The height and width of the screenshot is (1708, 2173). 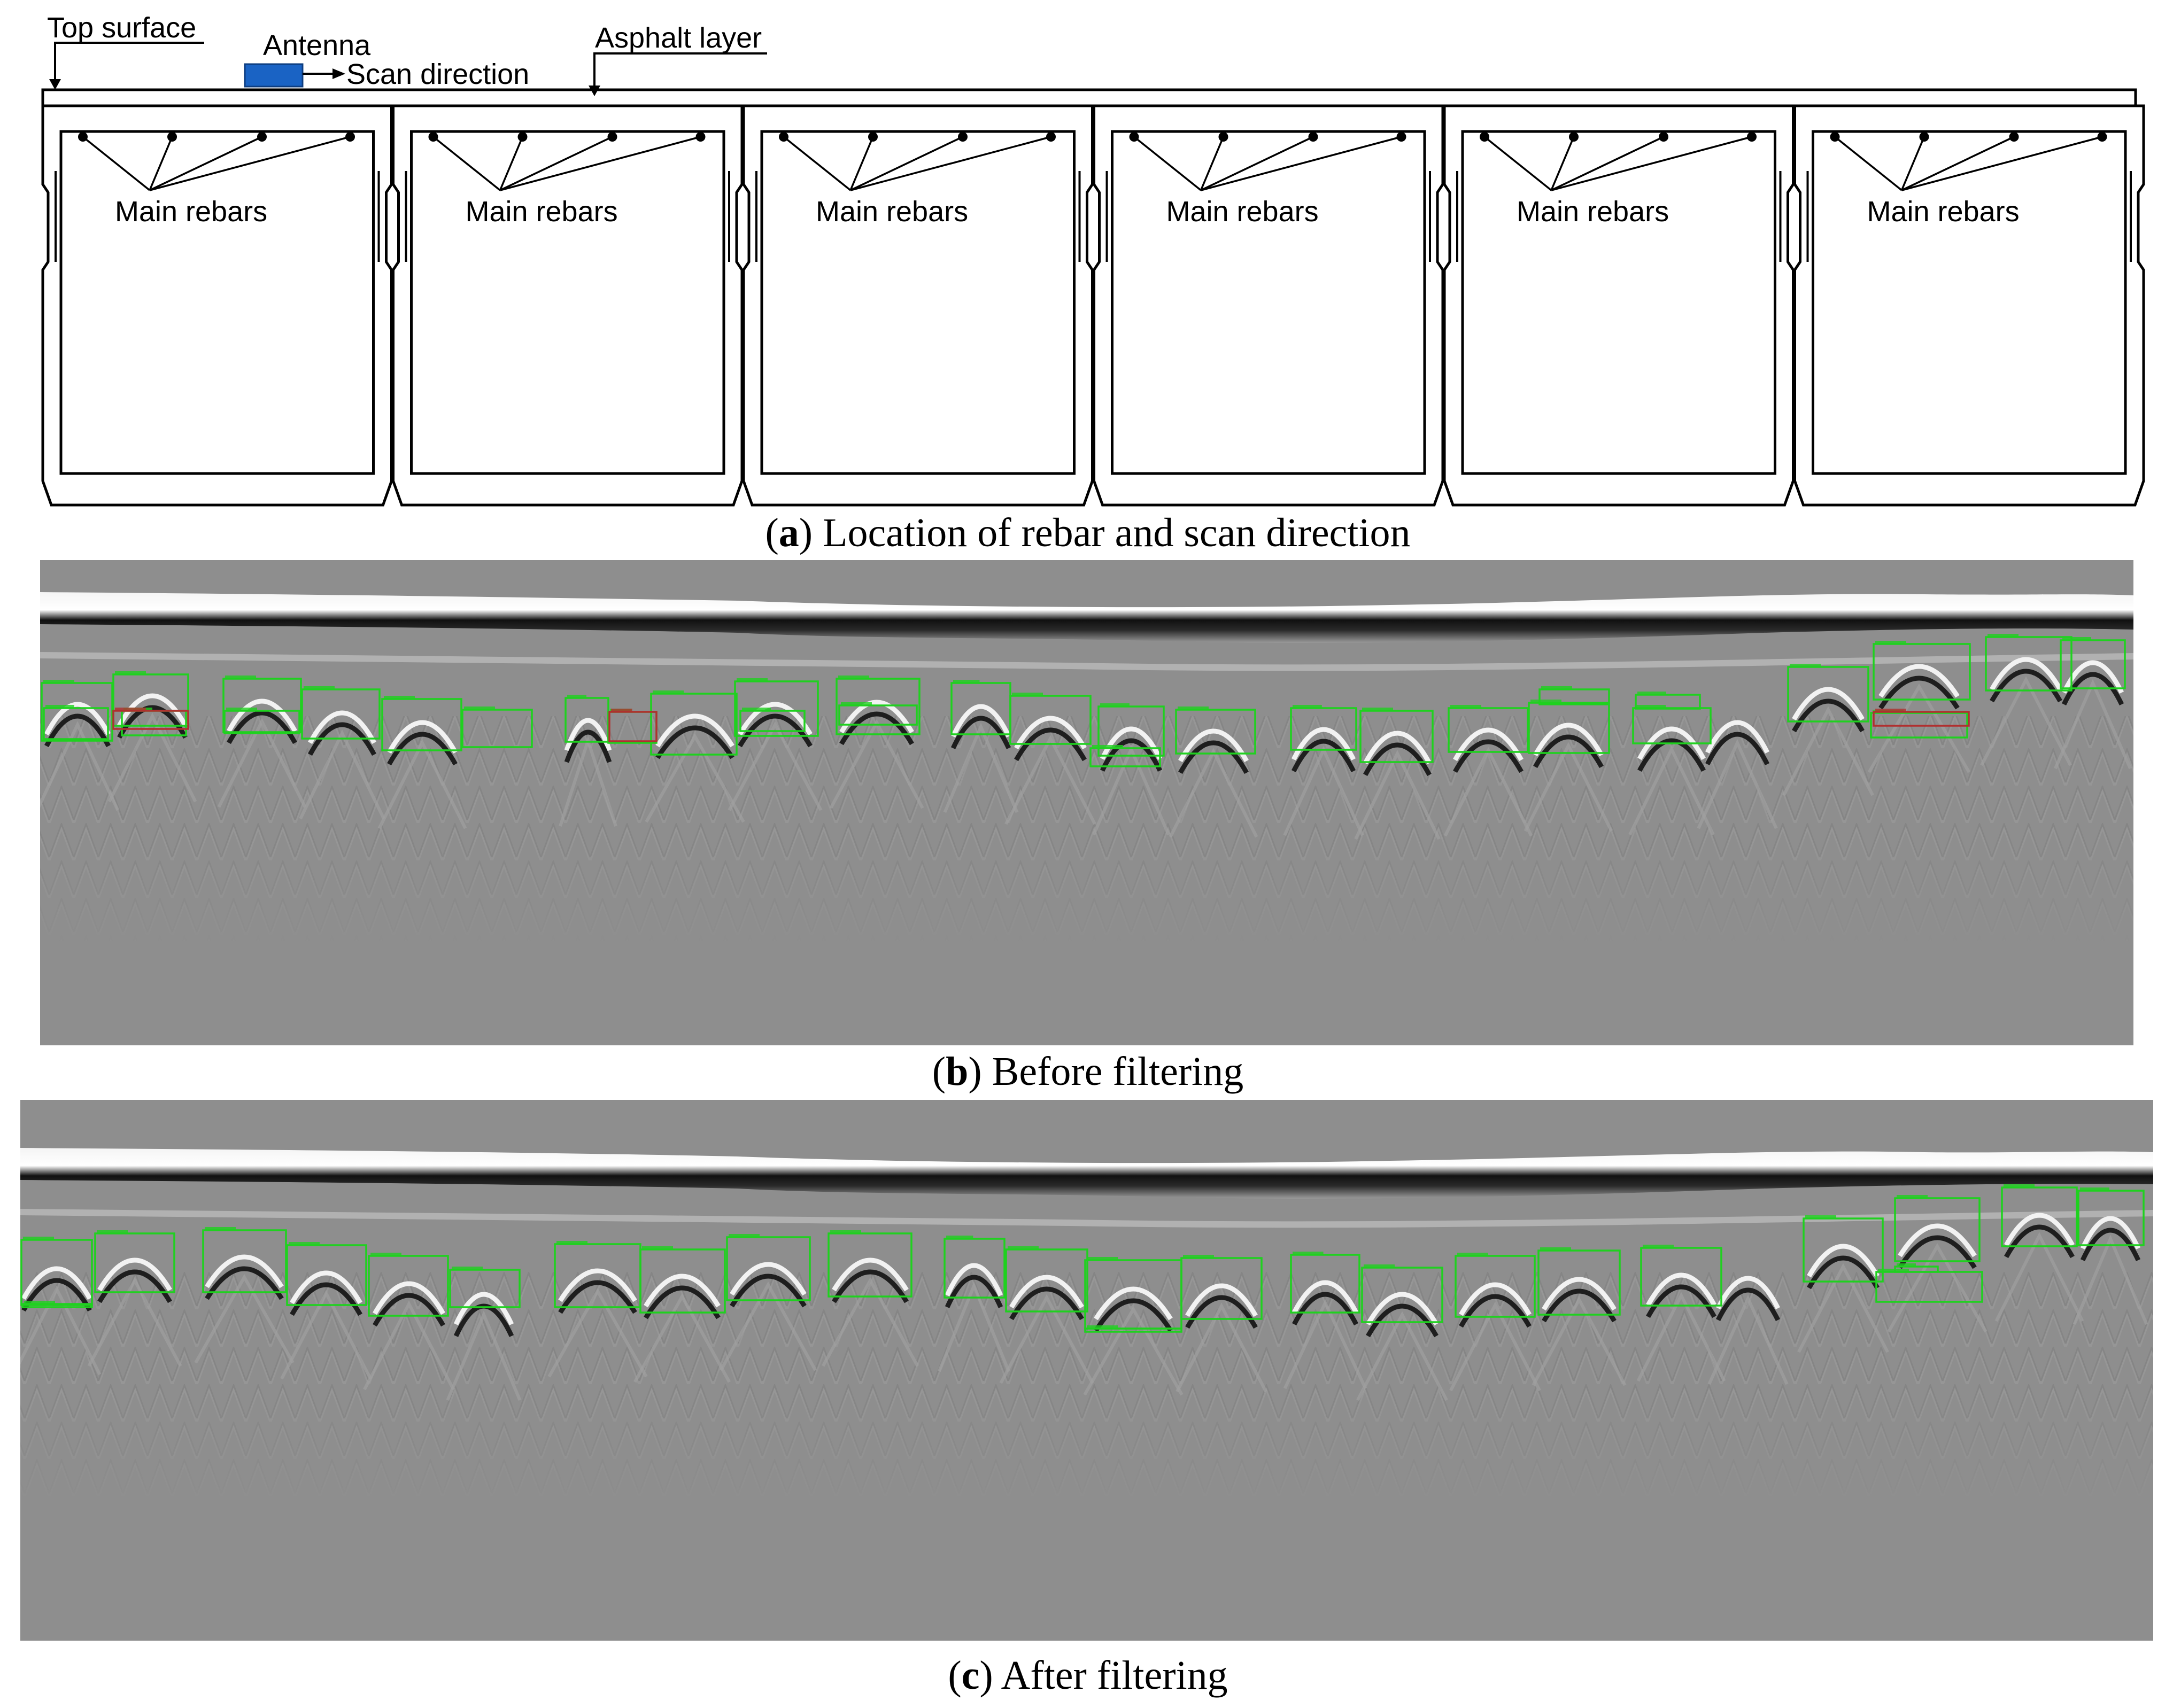 What do you see at coordinates (1268, 305) in the screenshot?
I see `girder-outline` at bounding box center [1268, 305].